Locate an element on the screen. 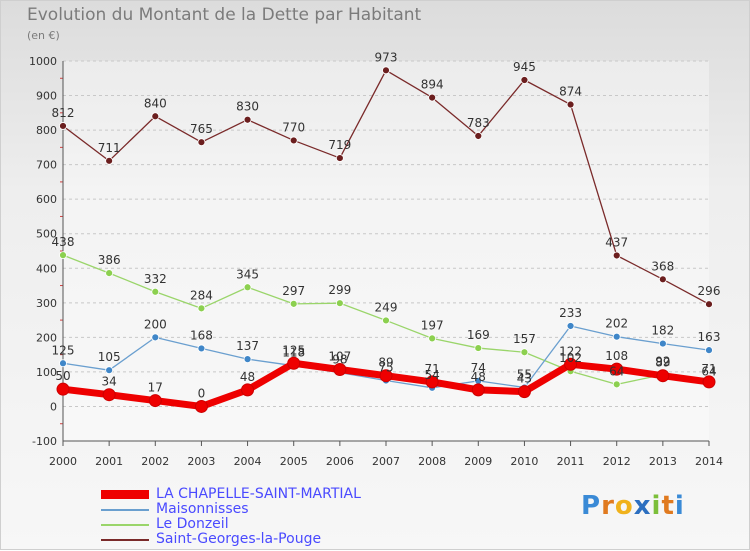 The height and width of the screenshot is (551, 750). data-label: 75 is located at coordinates (385, 368).